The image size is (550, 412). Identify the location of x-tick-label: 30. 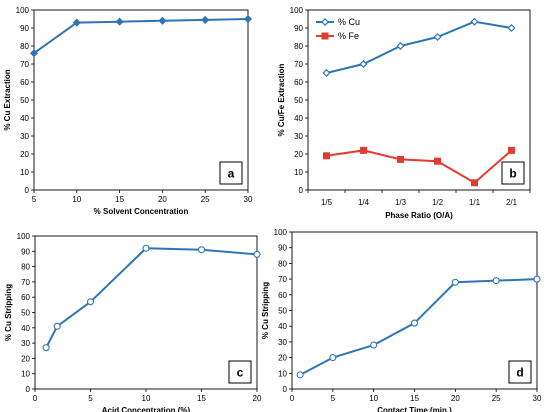
(537, 398).